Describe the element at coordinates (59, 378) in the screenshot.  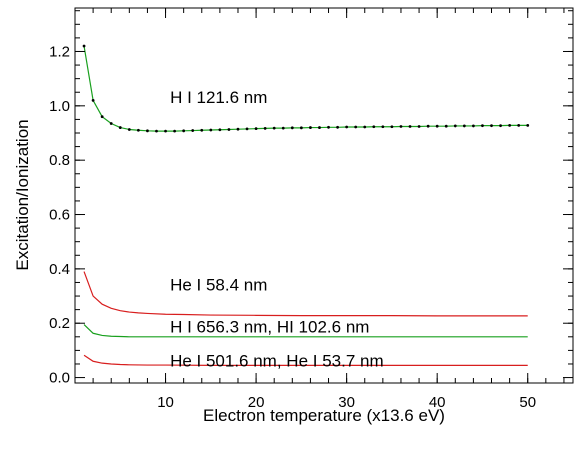
I see `y-tick-label: 0.0` at that location.